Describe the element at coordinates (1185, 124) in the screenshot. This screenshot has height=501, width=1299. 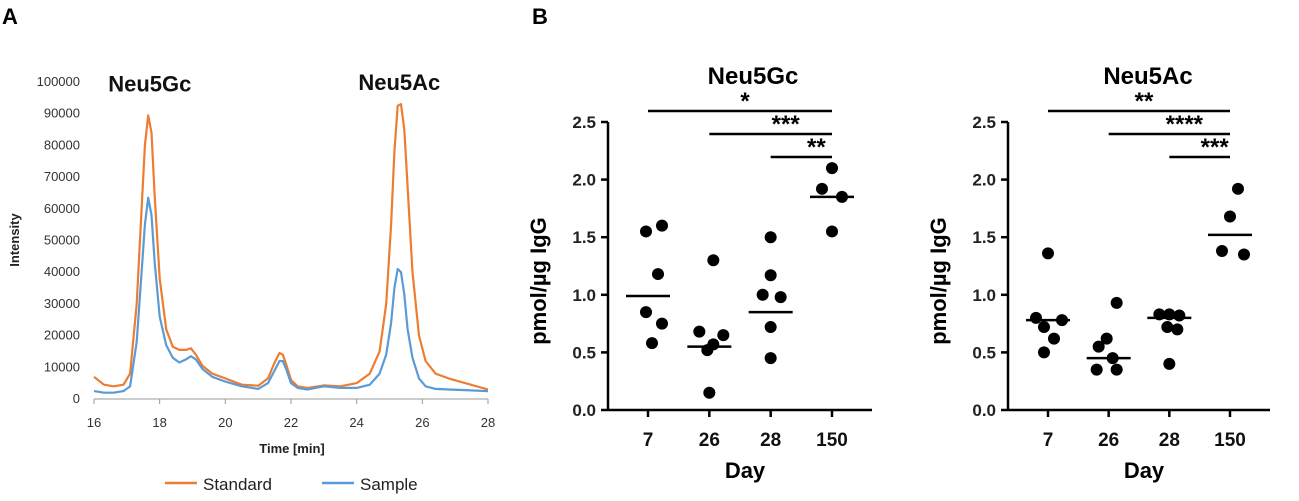
I see `significance-label: ****` at that location.